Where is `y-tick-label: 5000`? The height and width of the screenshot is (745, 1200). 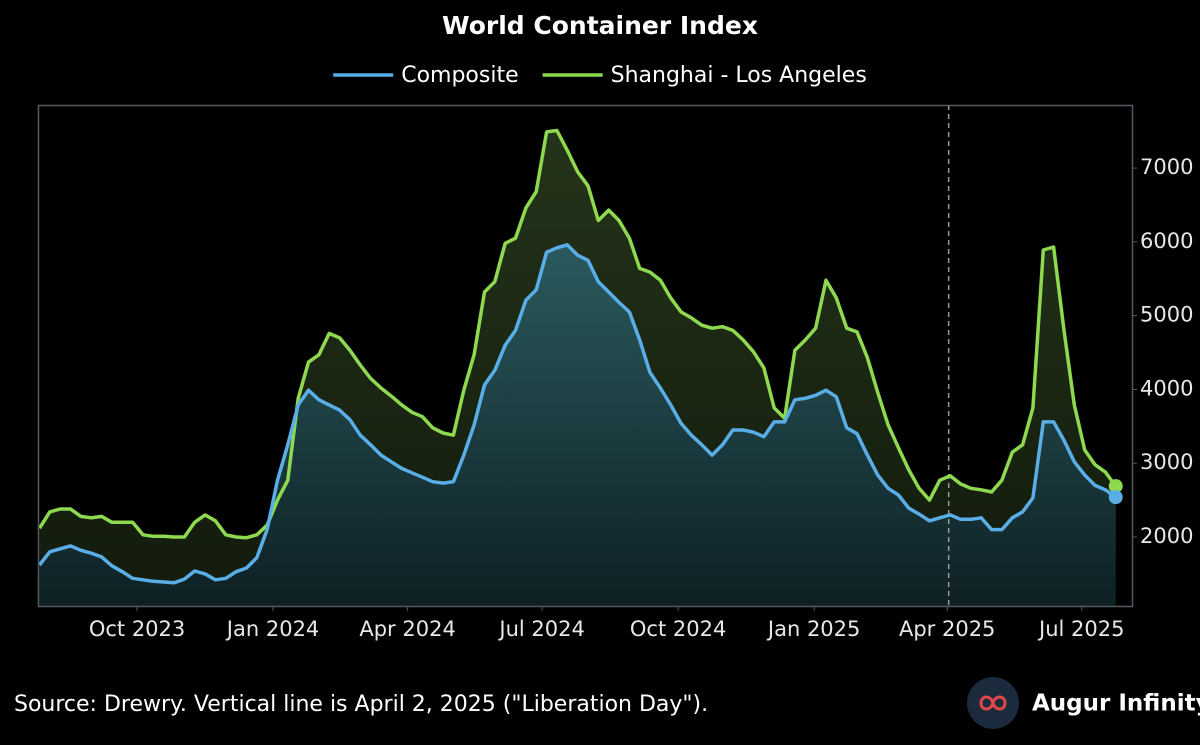
y-tick-label: 5000 is located at coordinates (1166, 315).